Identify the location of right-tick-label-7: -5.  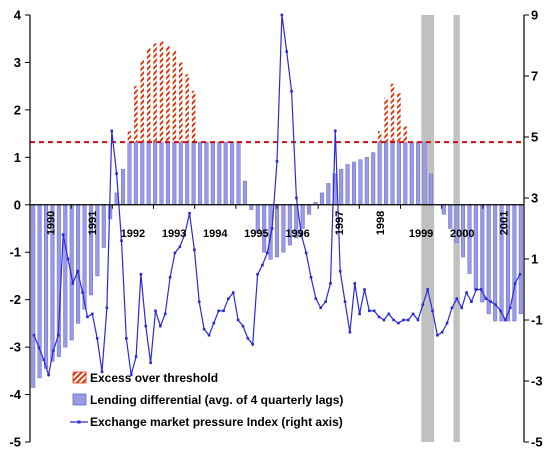
(537, 442).